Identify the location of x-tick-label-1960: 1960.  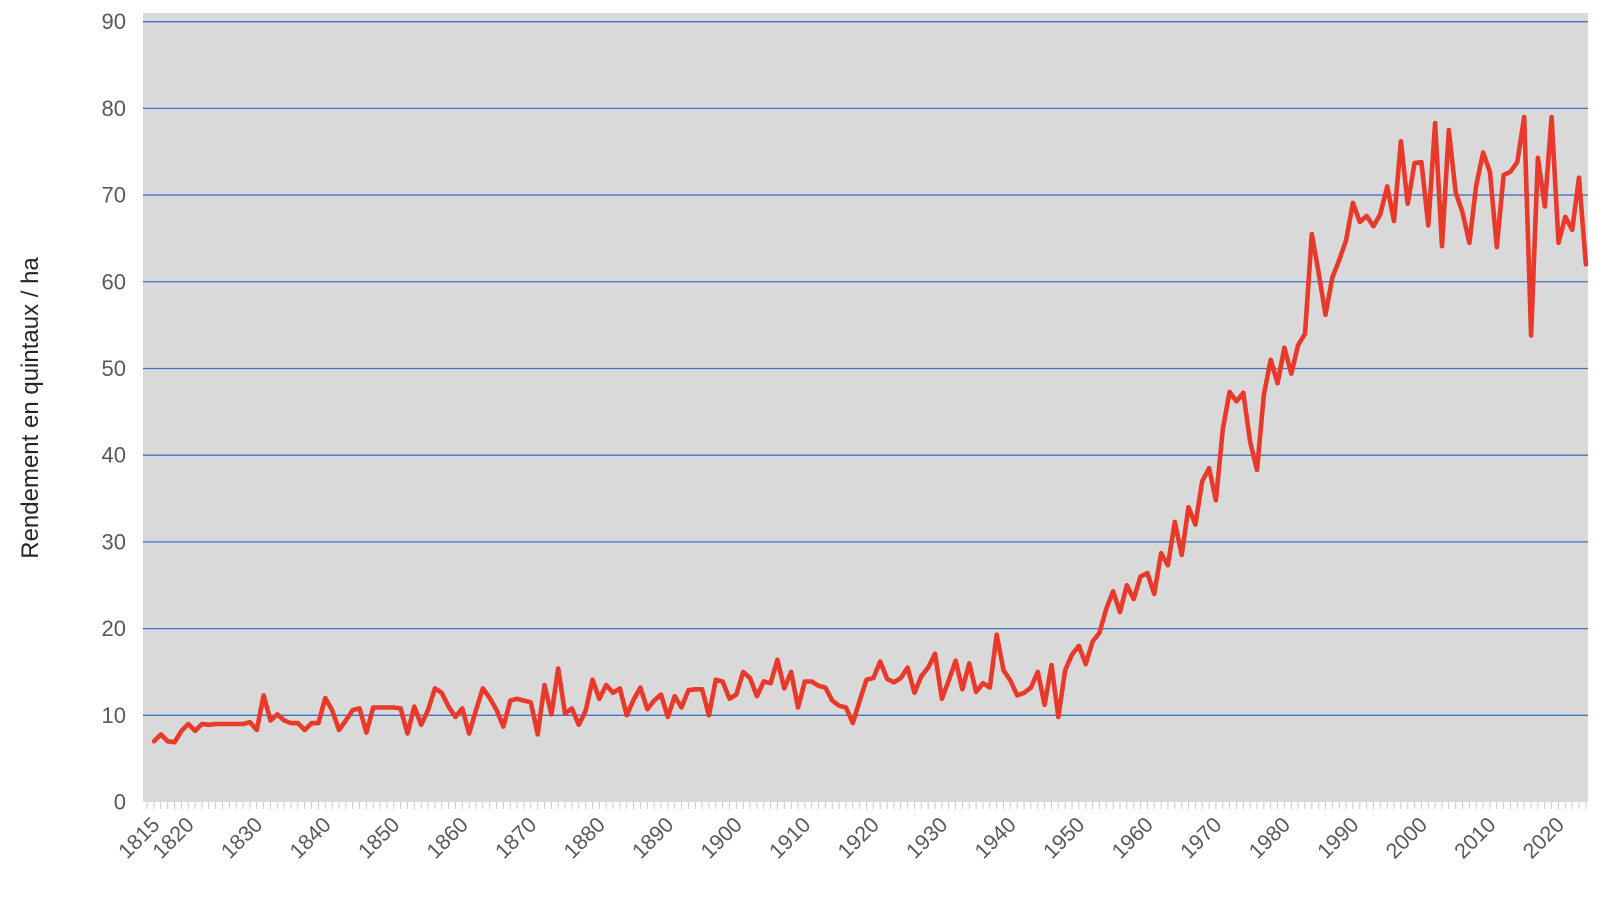
(1132, 838).